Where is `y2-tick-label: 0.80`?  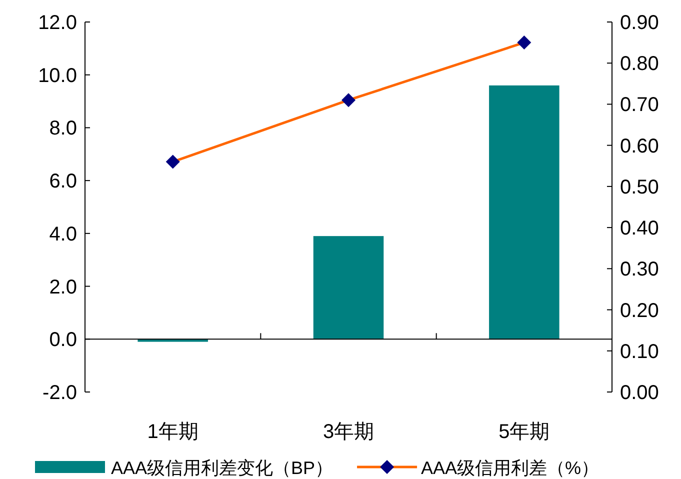
y2-tick-label: 0.80 is located at coordinates (639, 64).